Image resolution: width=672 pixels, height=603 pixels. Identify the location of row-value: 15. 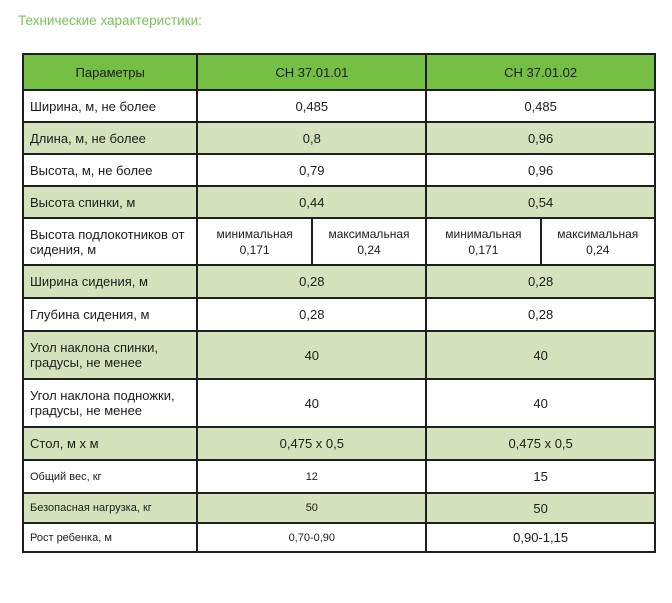
(540, 476).